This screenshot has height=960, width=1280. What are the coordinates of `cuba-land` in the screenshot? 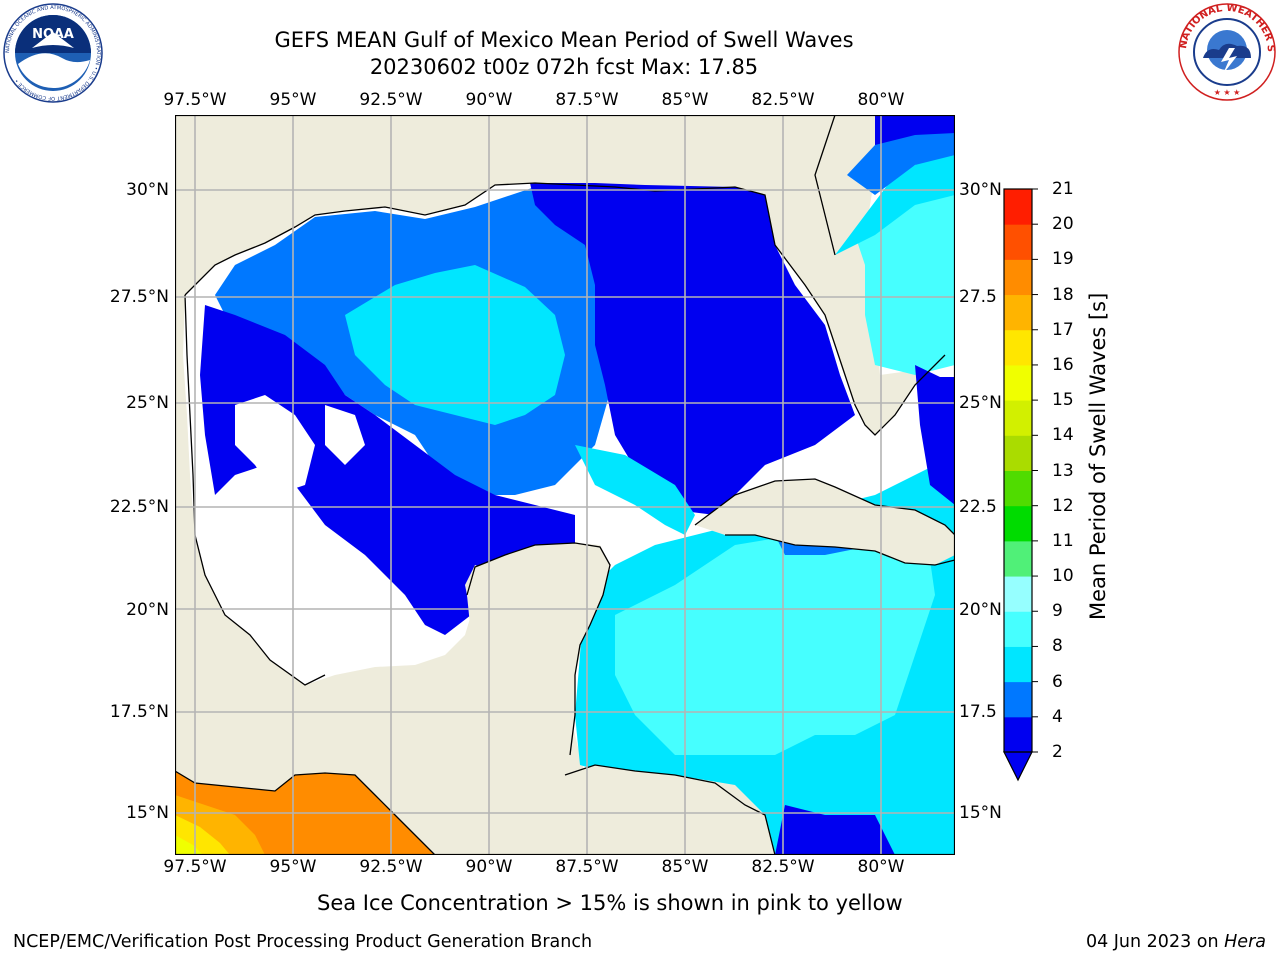 It's located at (825, 522).